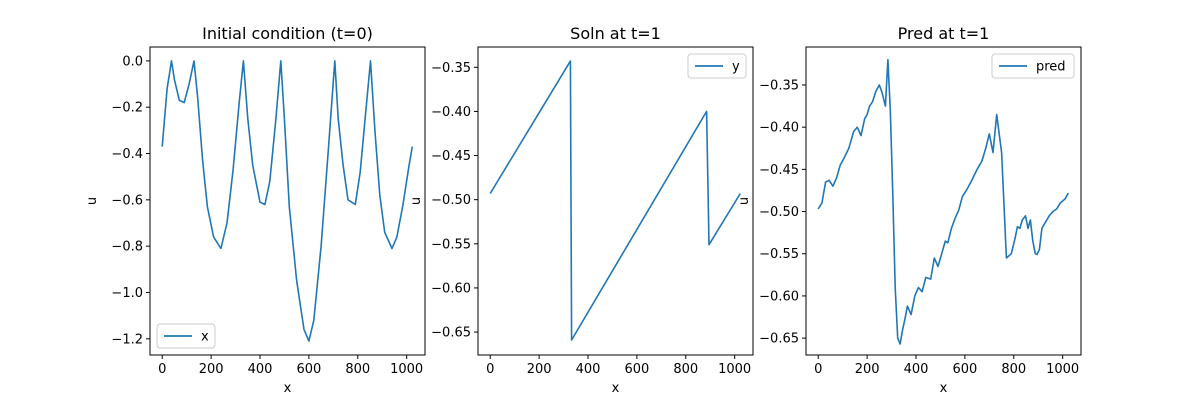 The width and height of the screenshot is (1200, 400). I want to click on y-tick-label: −0.4, so click(127, 154).